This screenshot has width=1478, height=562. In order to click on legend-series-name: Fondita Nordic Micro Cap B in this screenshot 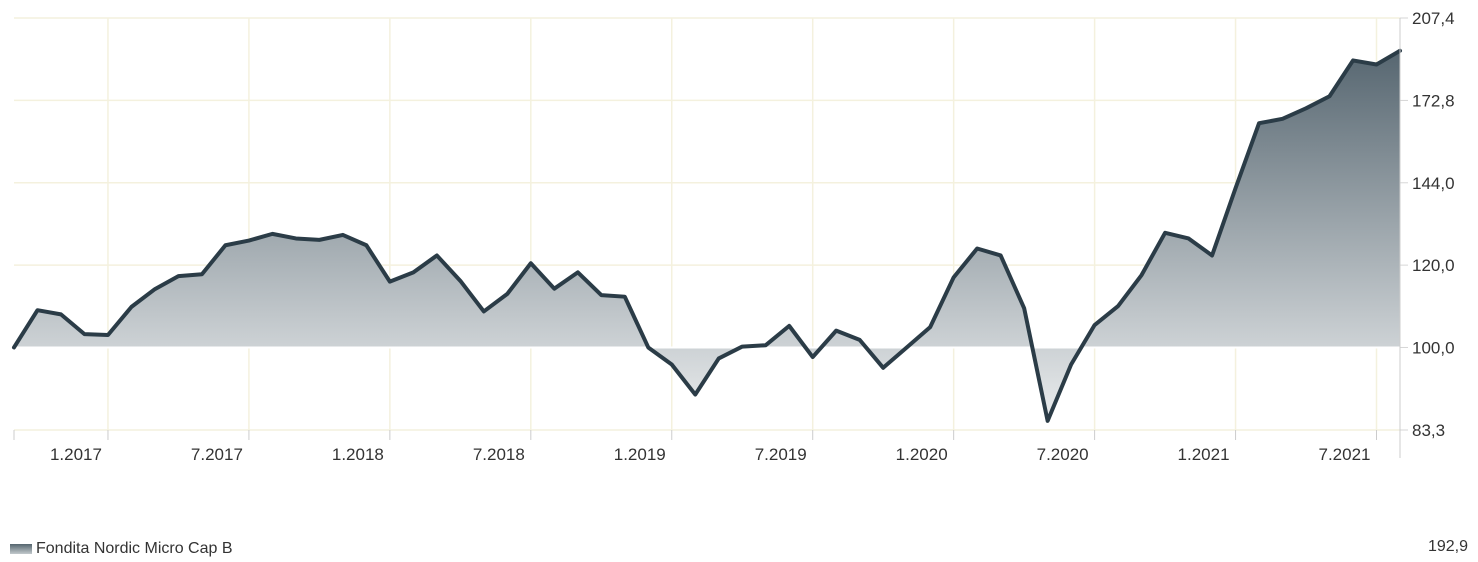, I will do `click(134, 548)`.